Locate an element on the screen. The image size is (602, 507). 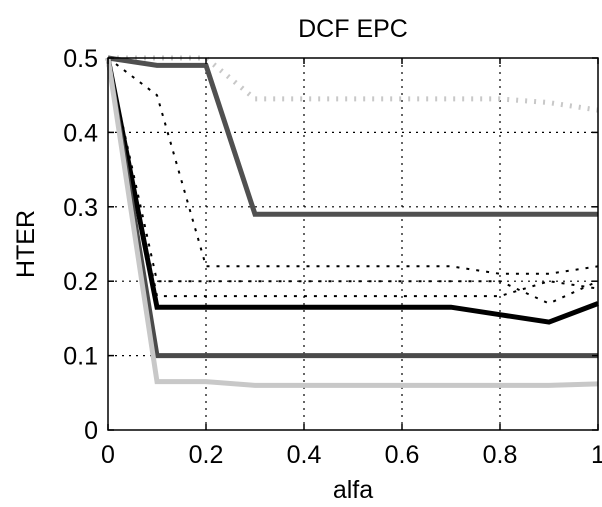
x-axis-label: alfa is located at coordinates (353, 489).